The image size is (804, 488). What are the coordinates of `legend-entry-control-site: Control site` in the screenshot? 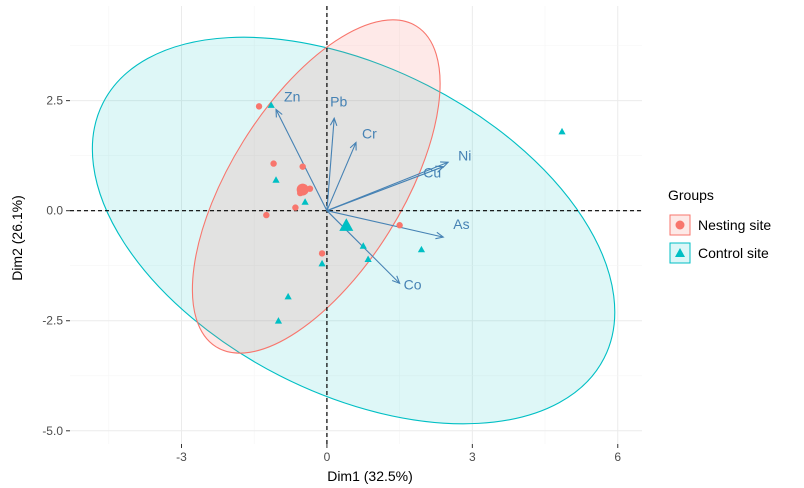 It's located at (719, 253).